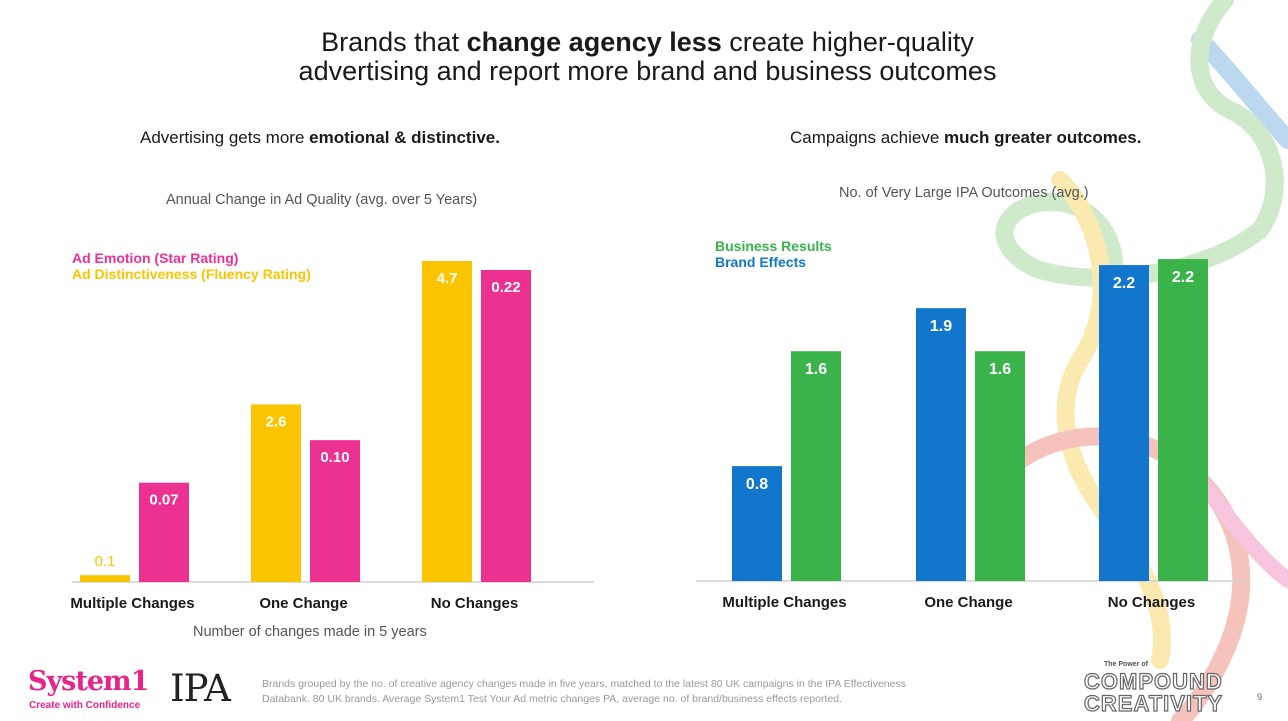  Describe the element at coordinates (1000, 369) in the screenshot. I see `data-label-business-results-1: 1.6` at that location.